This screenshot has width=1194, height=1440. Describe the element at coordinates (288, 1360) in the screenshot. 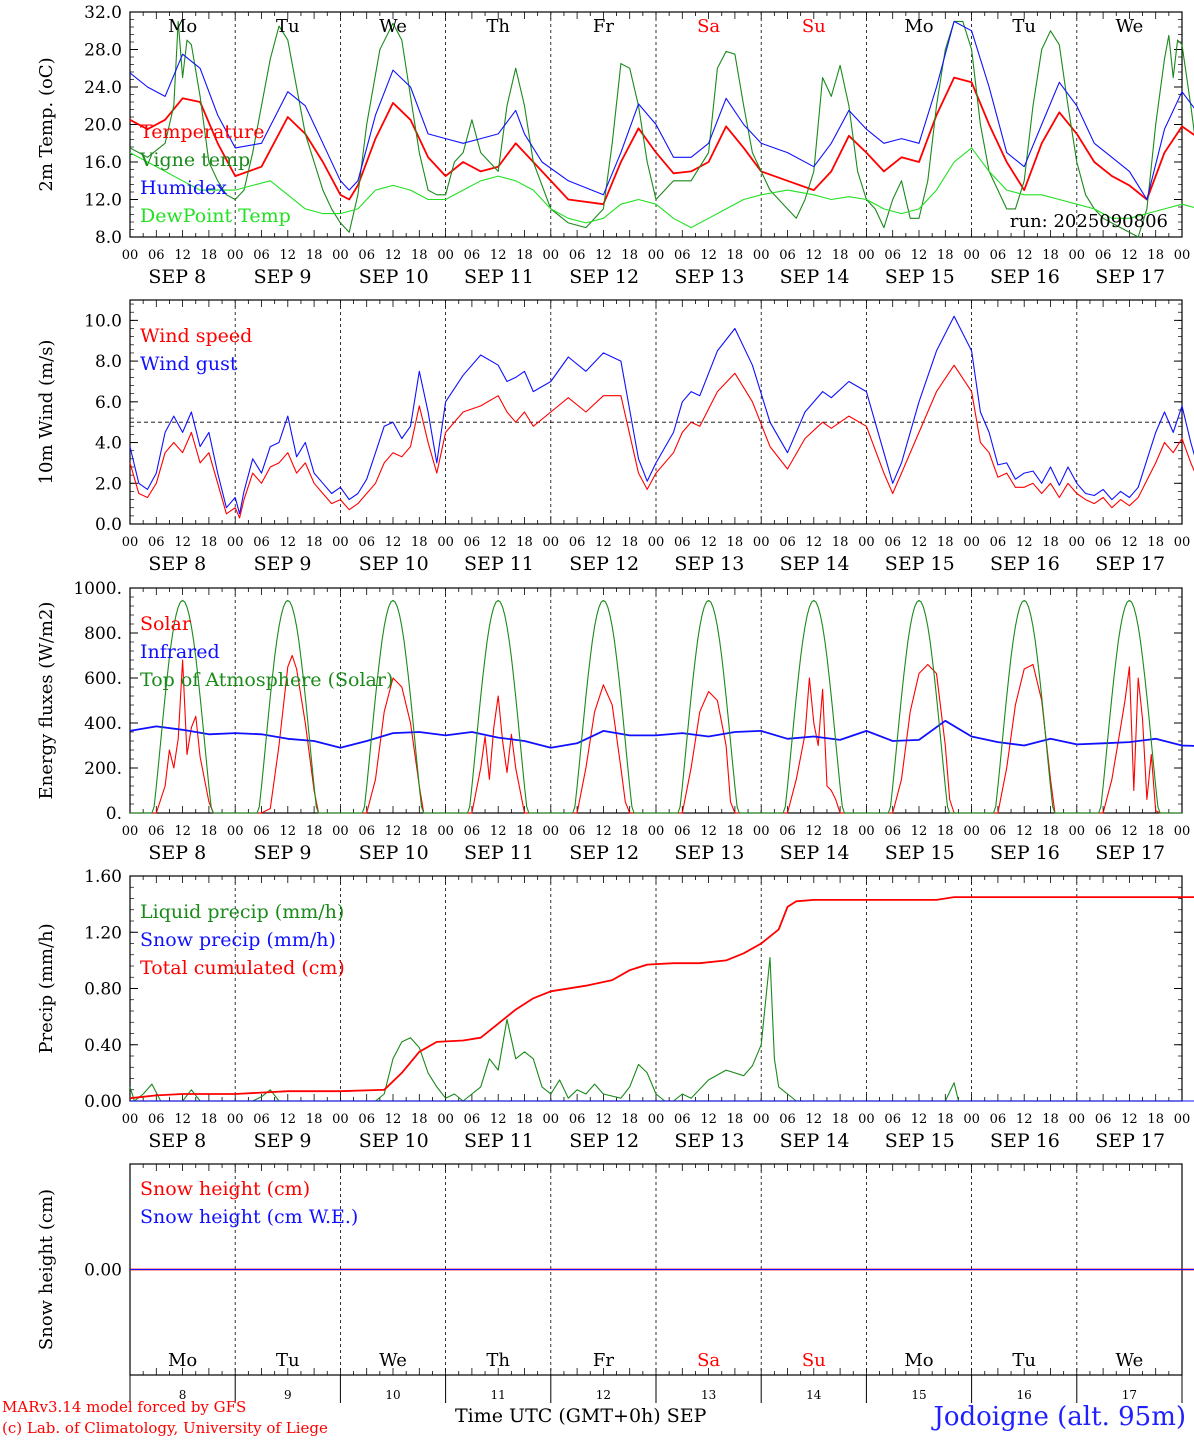

I see `weekday-label: Tu` at that location.